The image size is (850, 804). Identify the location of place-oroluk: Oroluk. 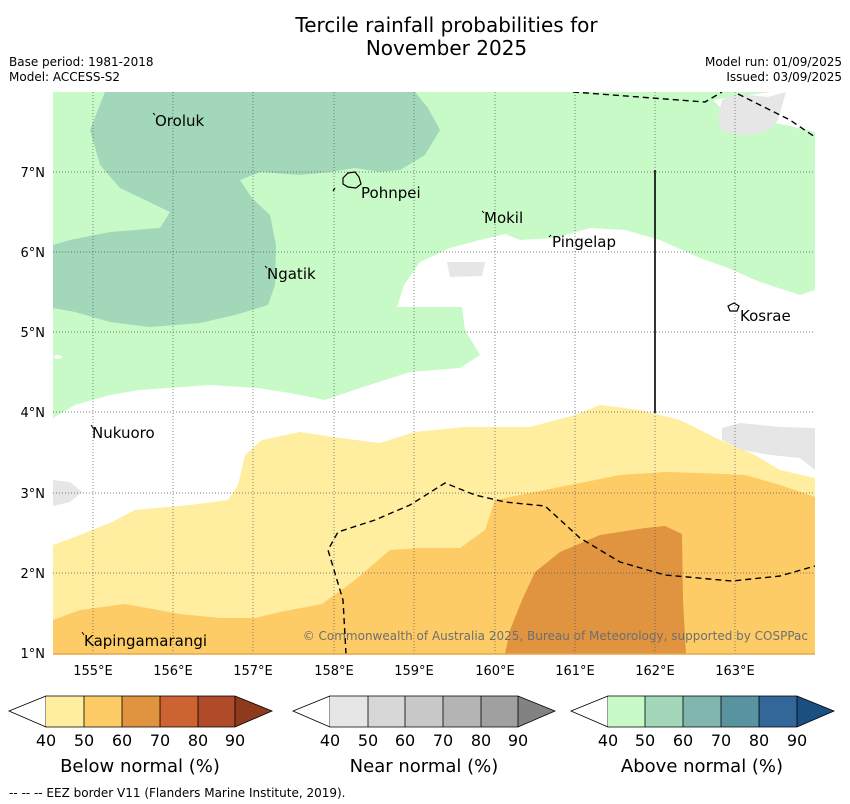
(179, 121).